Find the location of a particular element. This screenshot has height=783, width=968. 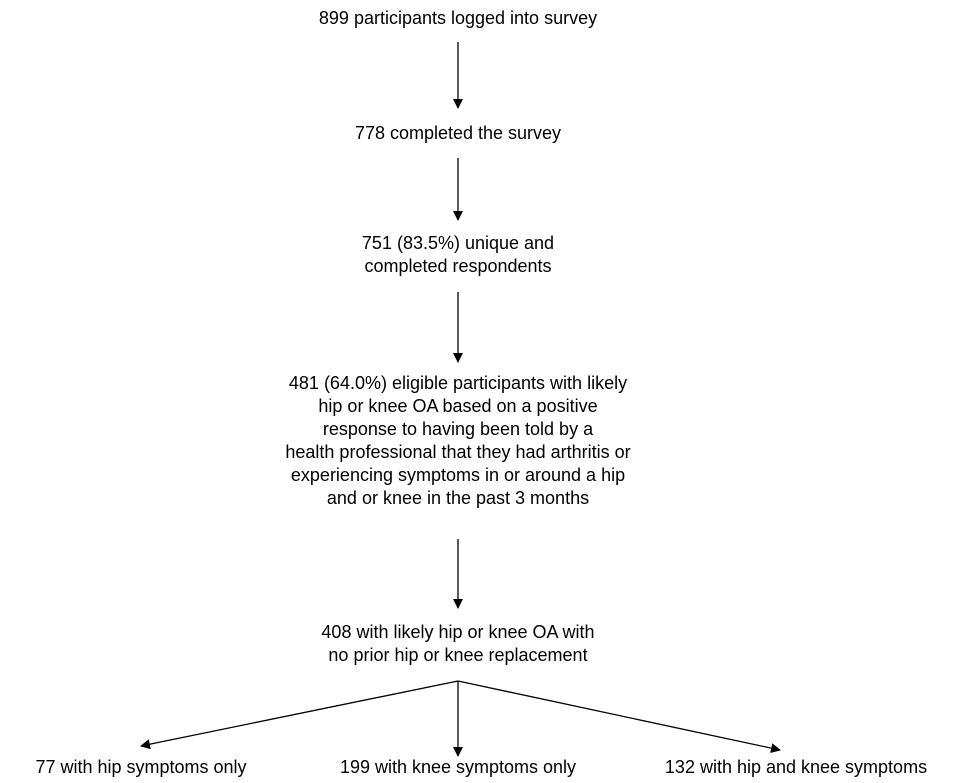

outcome-hip-and-knee: 132 with hip and knee symptoms is located at coordinates (796, 767).